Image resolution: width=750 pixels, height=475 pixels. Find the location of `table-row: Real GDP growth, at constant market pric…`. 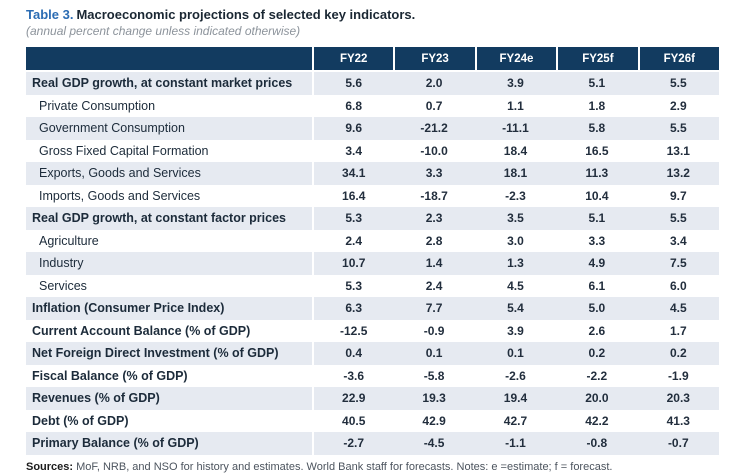

table-row: Real GDP growth, at constant market pric… is located at coordinates (372, 83).